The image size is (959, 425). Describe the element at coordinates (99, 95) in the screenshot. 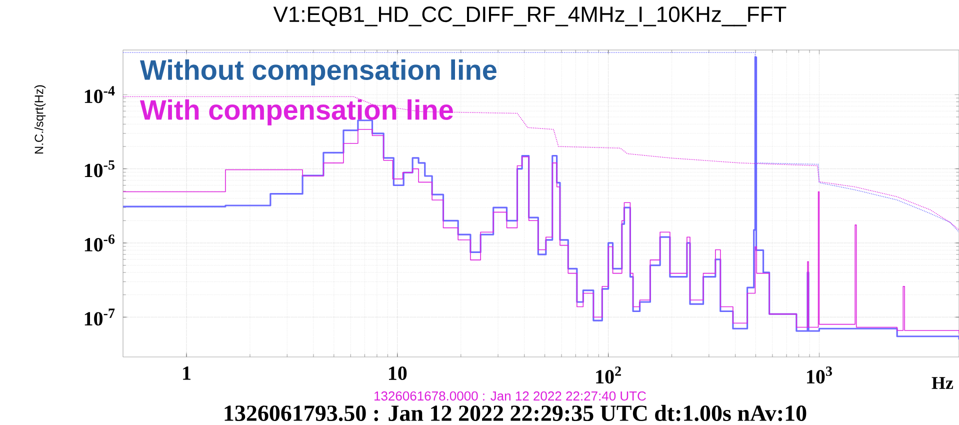

I see `y-tick-label: 10$^{-4}$` at that location.